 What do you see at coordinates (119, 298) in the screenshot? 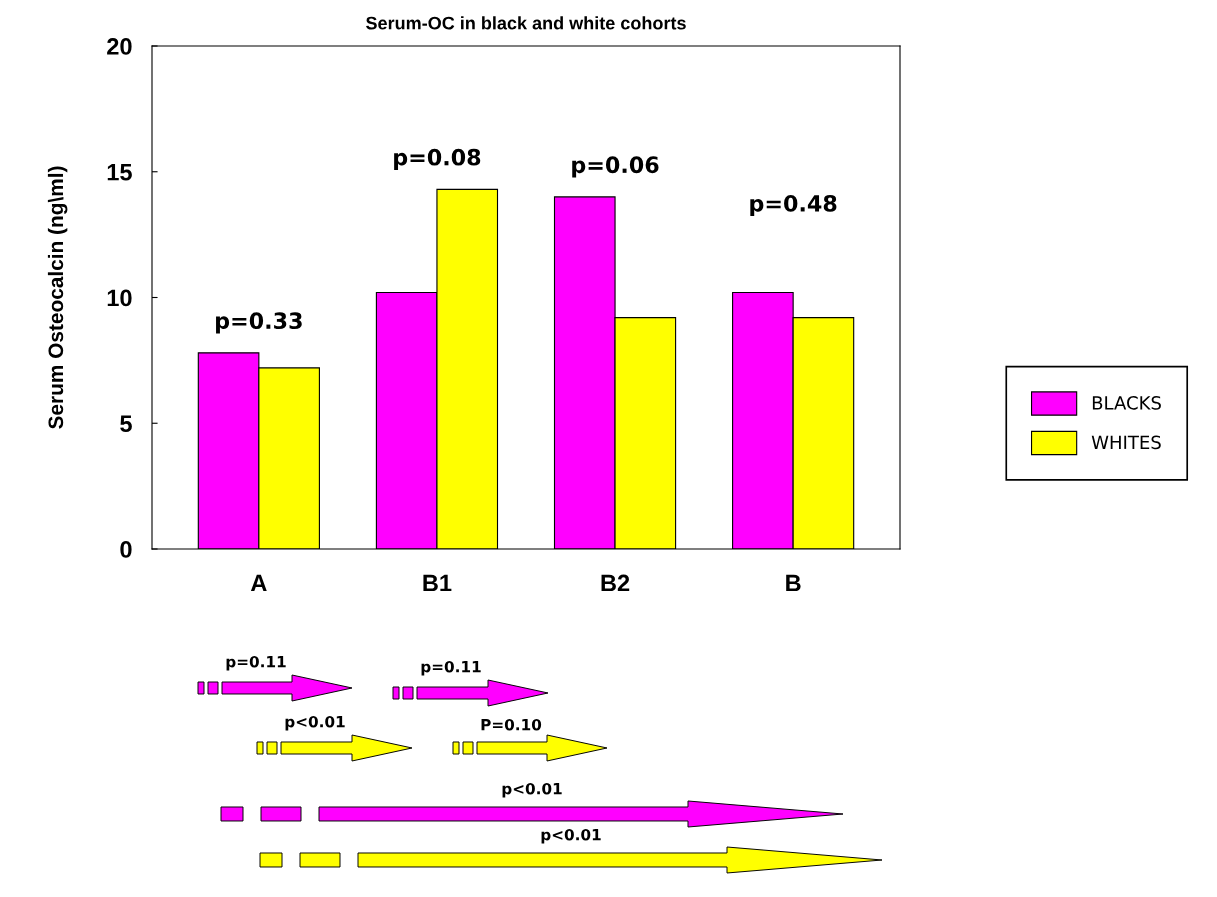
I see `y-tick-label: 10` at bounding box center [119, 298].